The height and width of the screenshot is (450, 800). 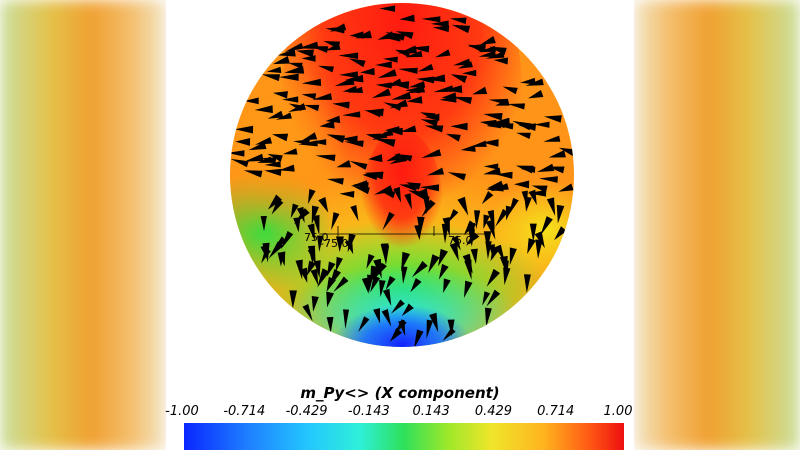 What do you see at coordinates (316, 237) in the screenshot?
I see `axis-label-small: 75.0` at bounding box center [316, 237].